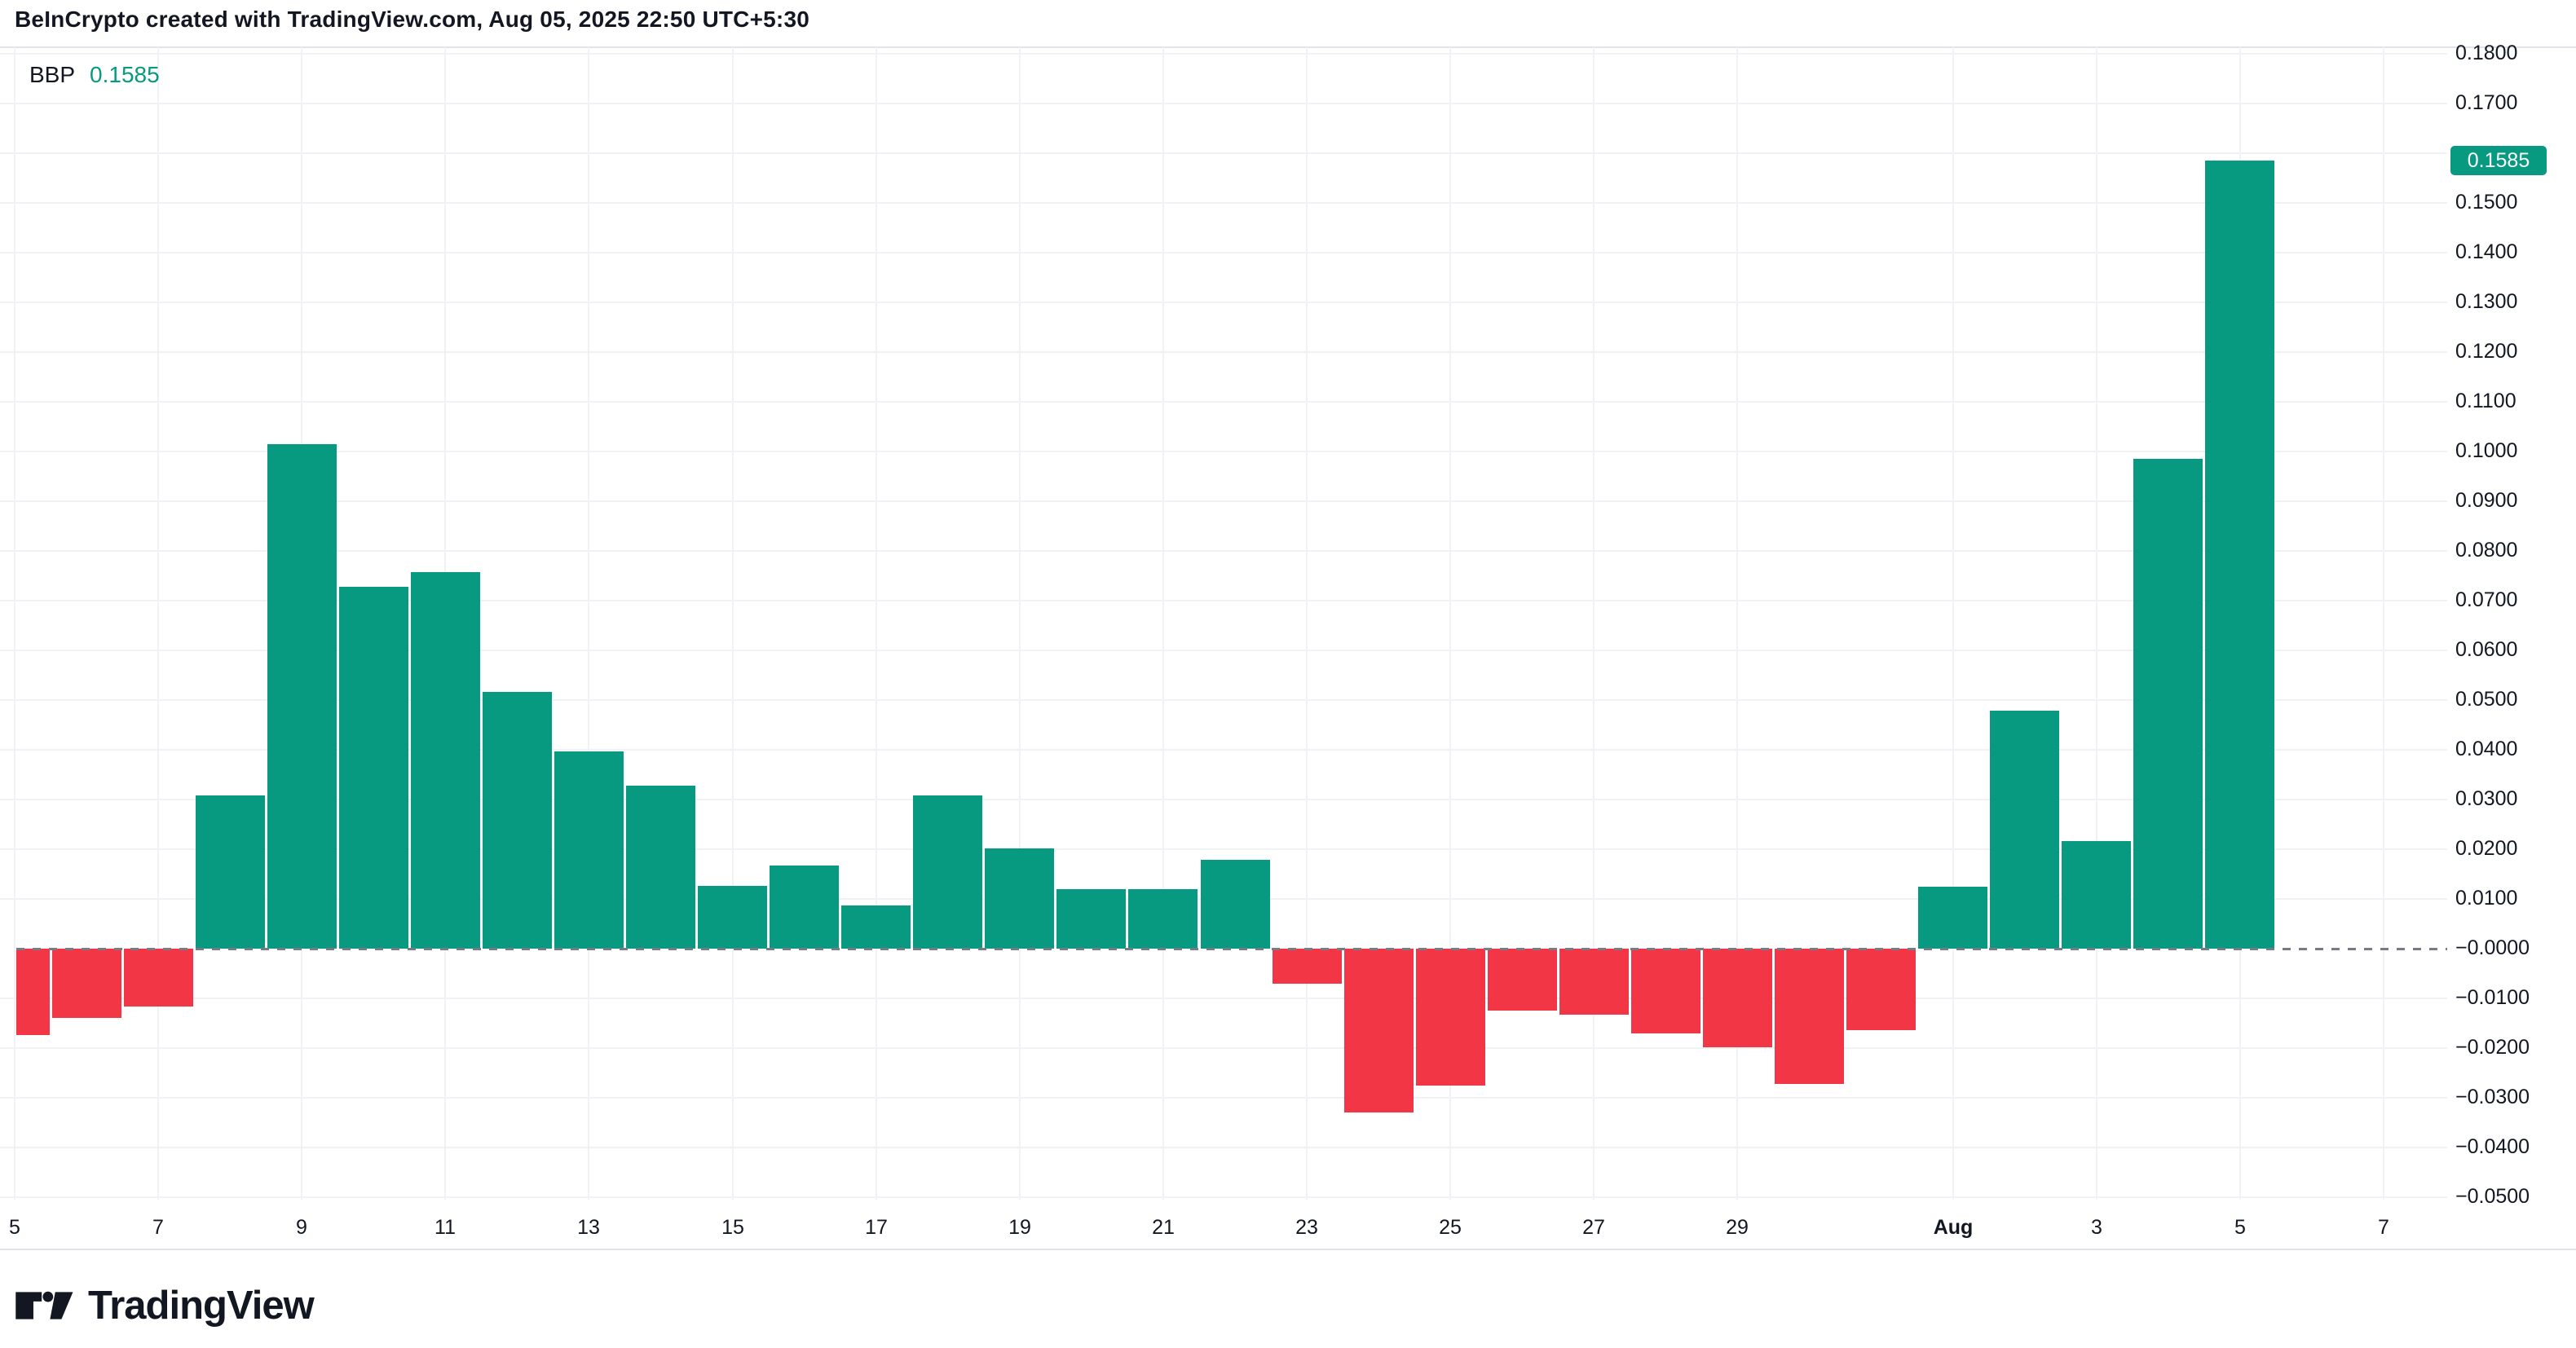 The height and width of the screenshot is (1348, 2576). Describe the element at coordinates (2096, 1227) in the screenshot. I see `time-label-3: 3` at that location.